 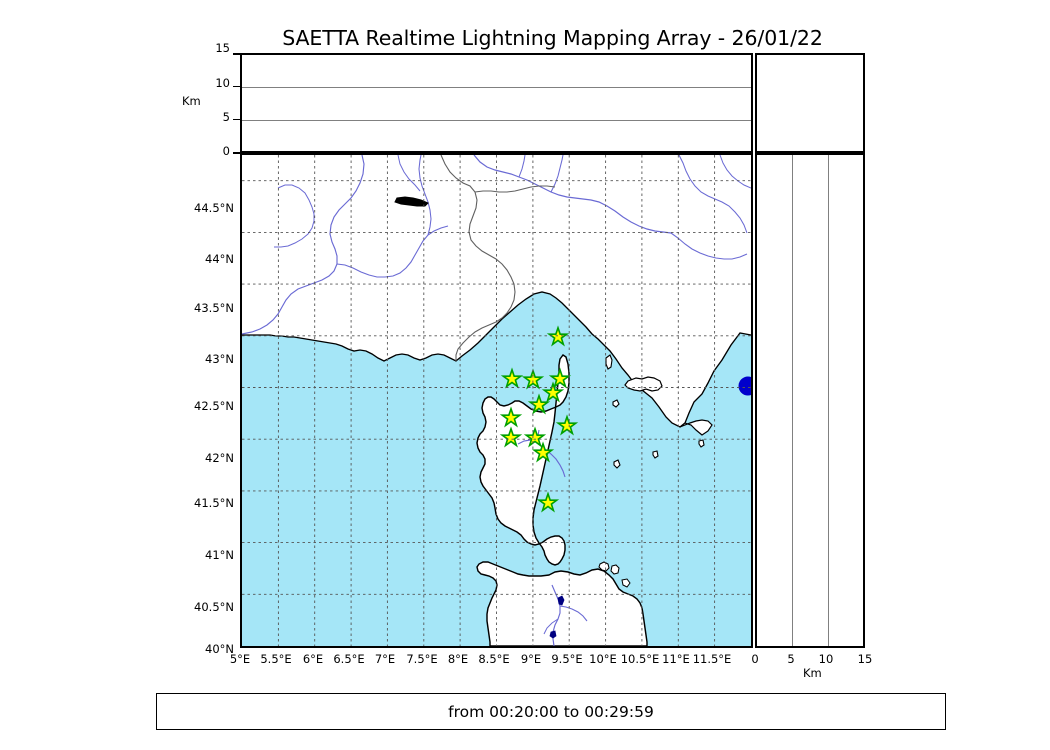 I want to click on river-rhone, so click(x=303, y=245).